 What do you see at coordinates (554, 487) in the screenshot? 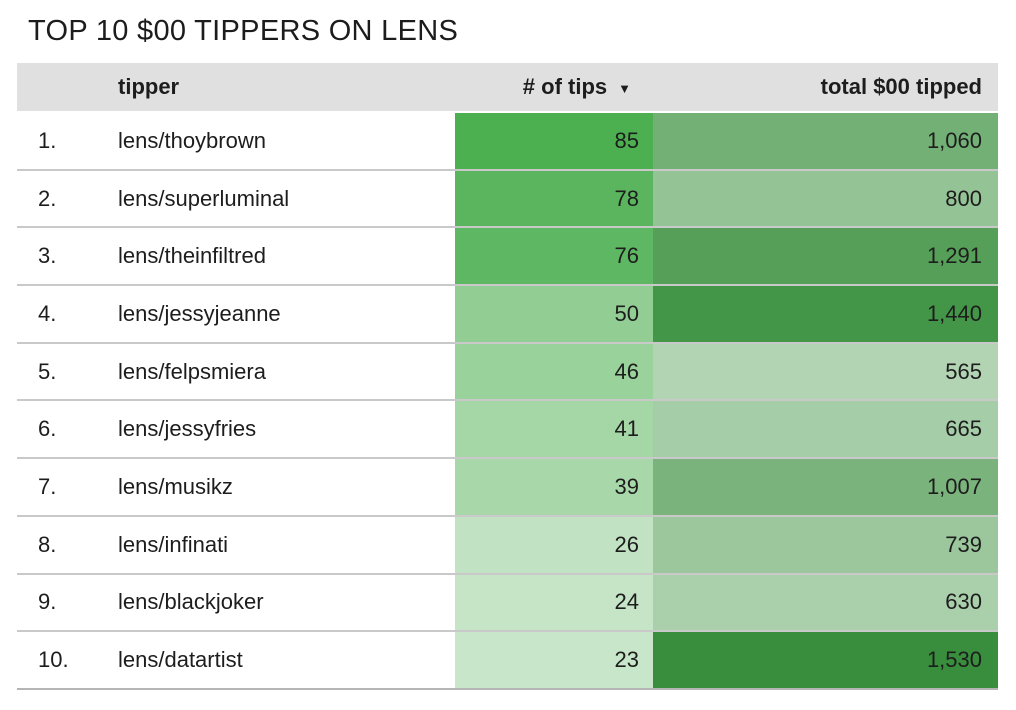
I see `tips-cell: 39` at bounding box center [554, 487].